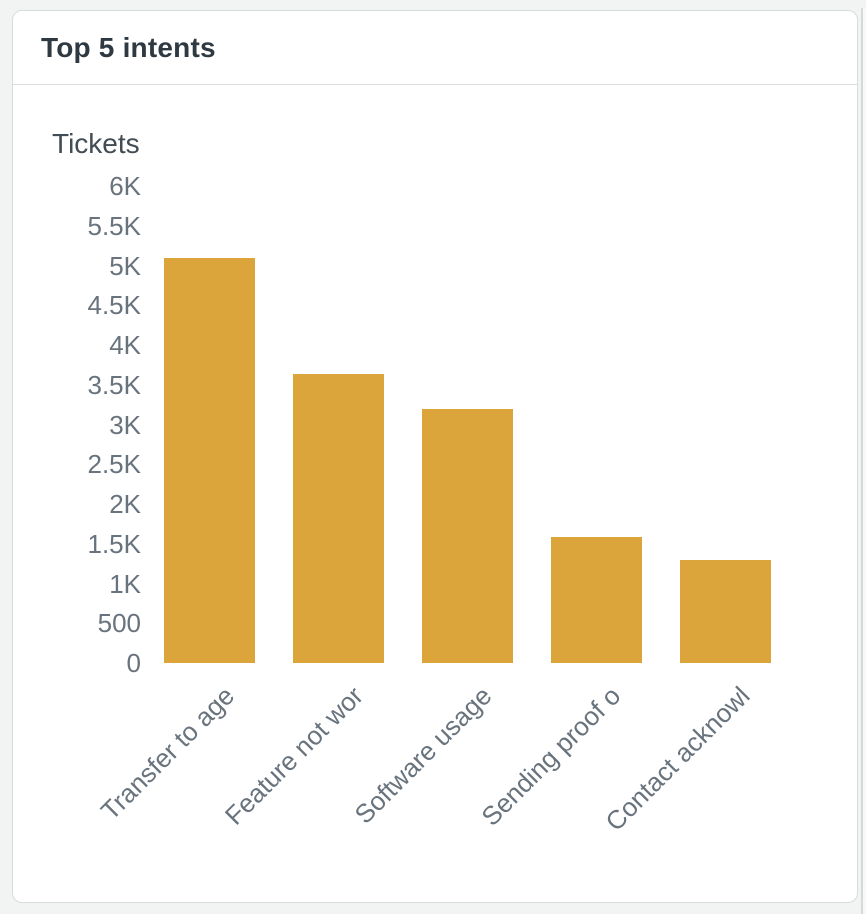 The width and height of the screenshot is (866, 914). What do you see at coordinates (551, 756) in the screenshot?
I see `x-category-label-sending-proof-o: Sending proof o` at bounding box center [551, 756].